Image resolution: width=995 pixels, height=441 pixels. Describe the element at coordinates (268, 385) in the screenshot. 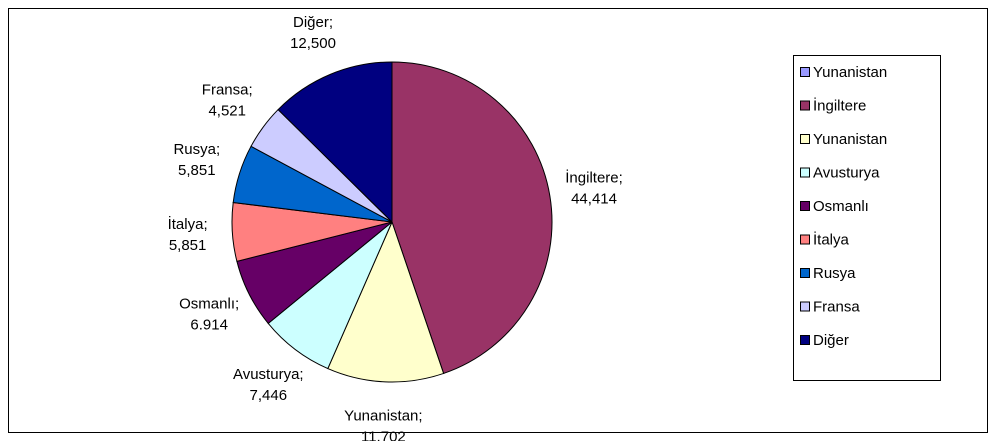

I see `data-label: Avusturya; 7,446` at that location.